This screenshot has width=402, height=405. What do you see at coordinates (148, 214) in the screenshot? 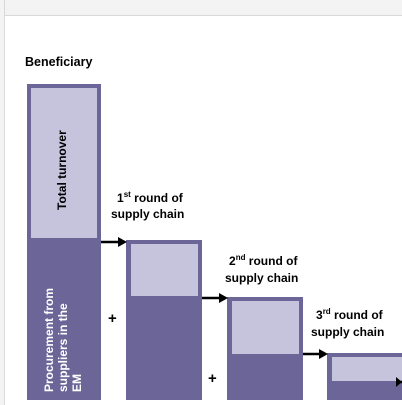
I see `round-1-label-line2: supply chain` at bounding box center [148, 214].